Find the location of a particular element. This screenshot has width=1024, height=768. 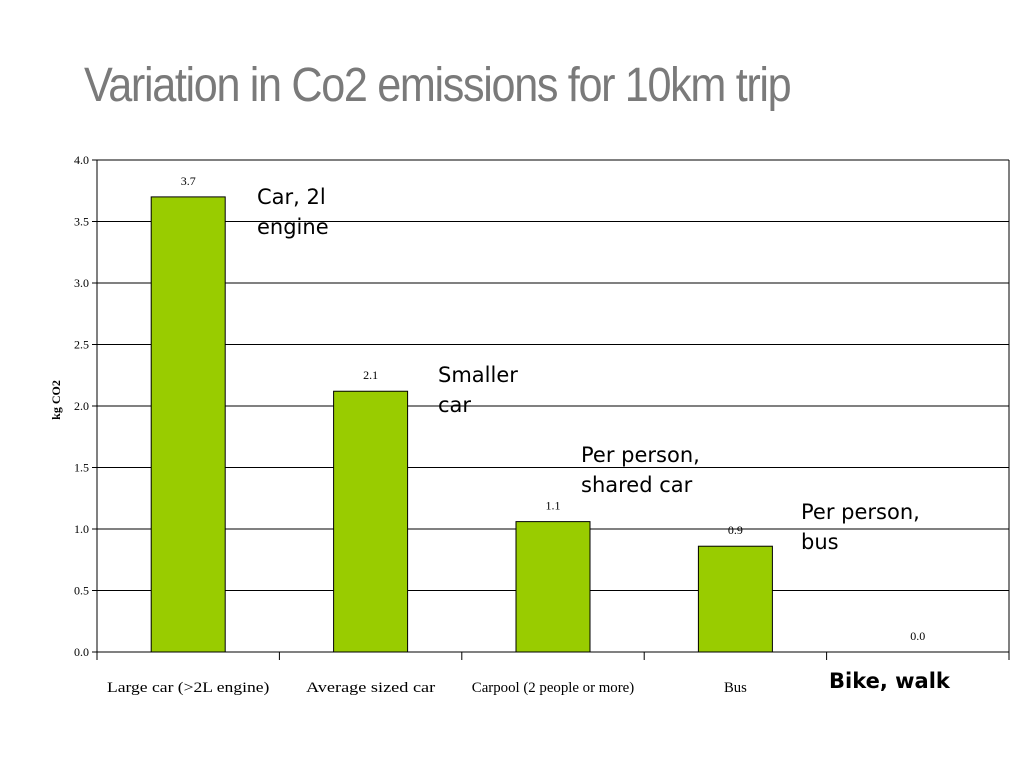

slide-title: Variation in Co2 emissions for 10km trip is located at coordinates (438, 85).